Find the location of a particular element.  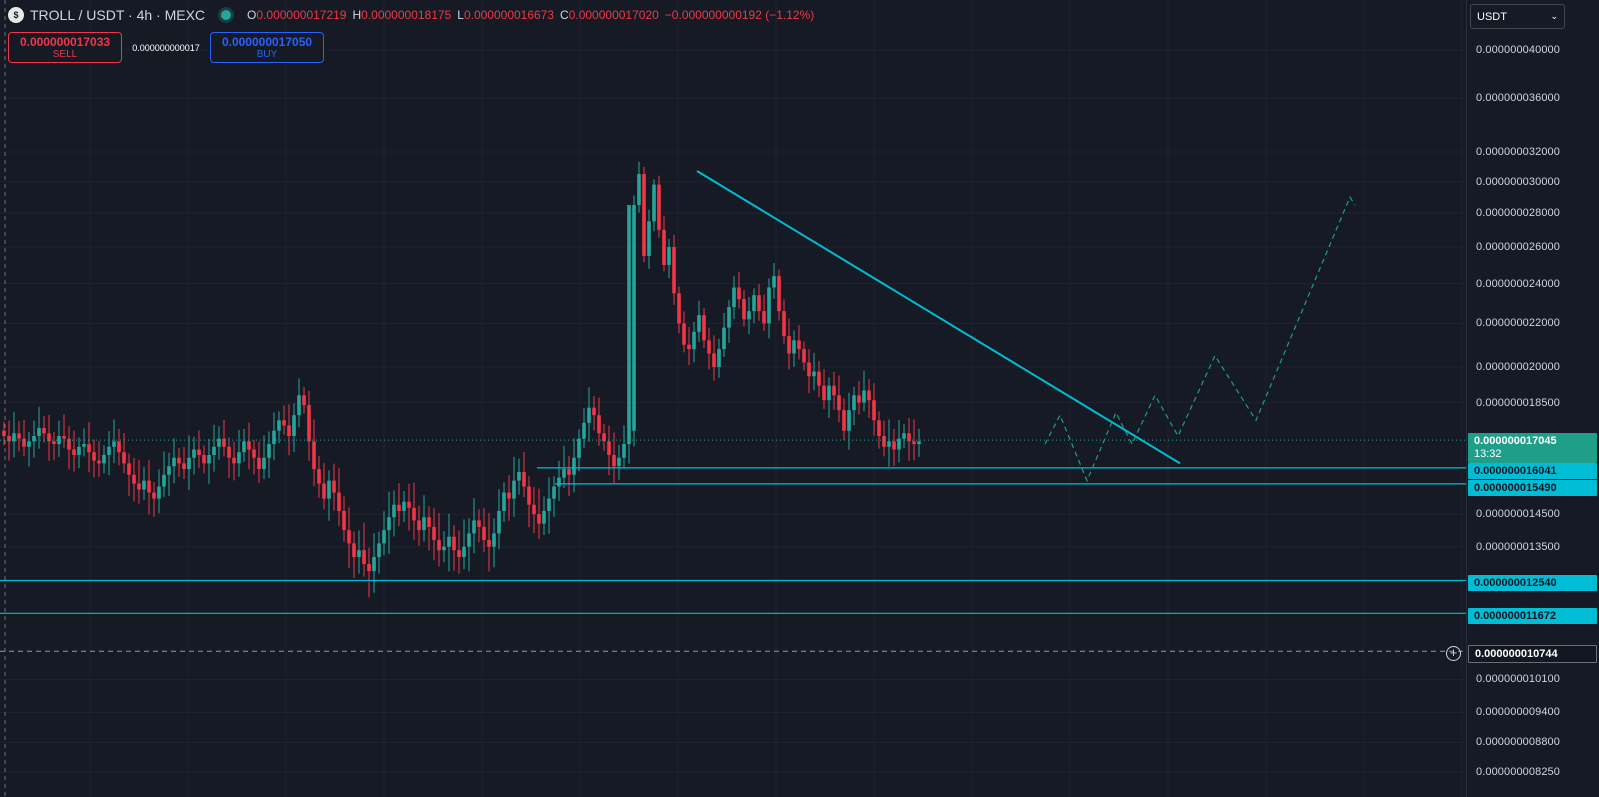

price-tick-label: 0.000000036000 is located at coordinates (1518, 98).